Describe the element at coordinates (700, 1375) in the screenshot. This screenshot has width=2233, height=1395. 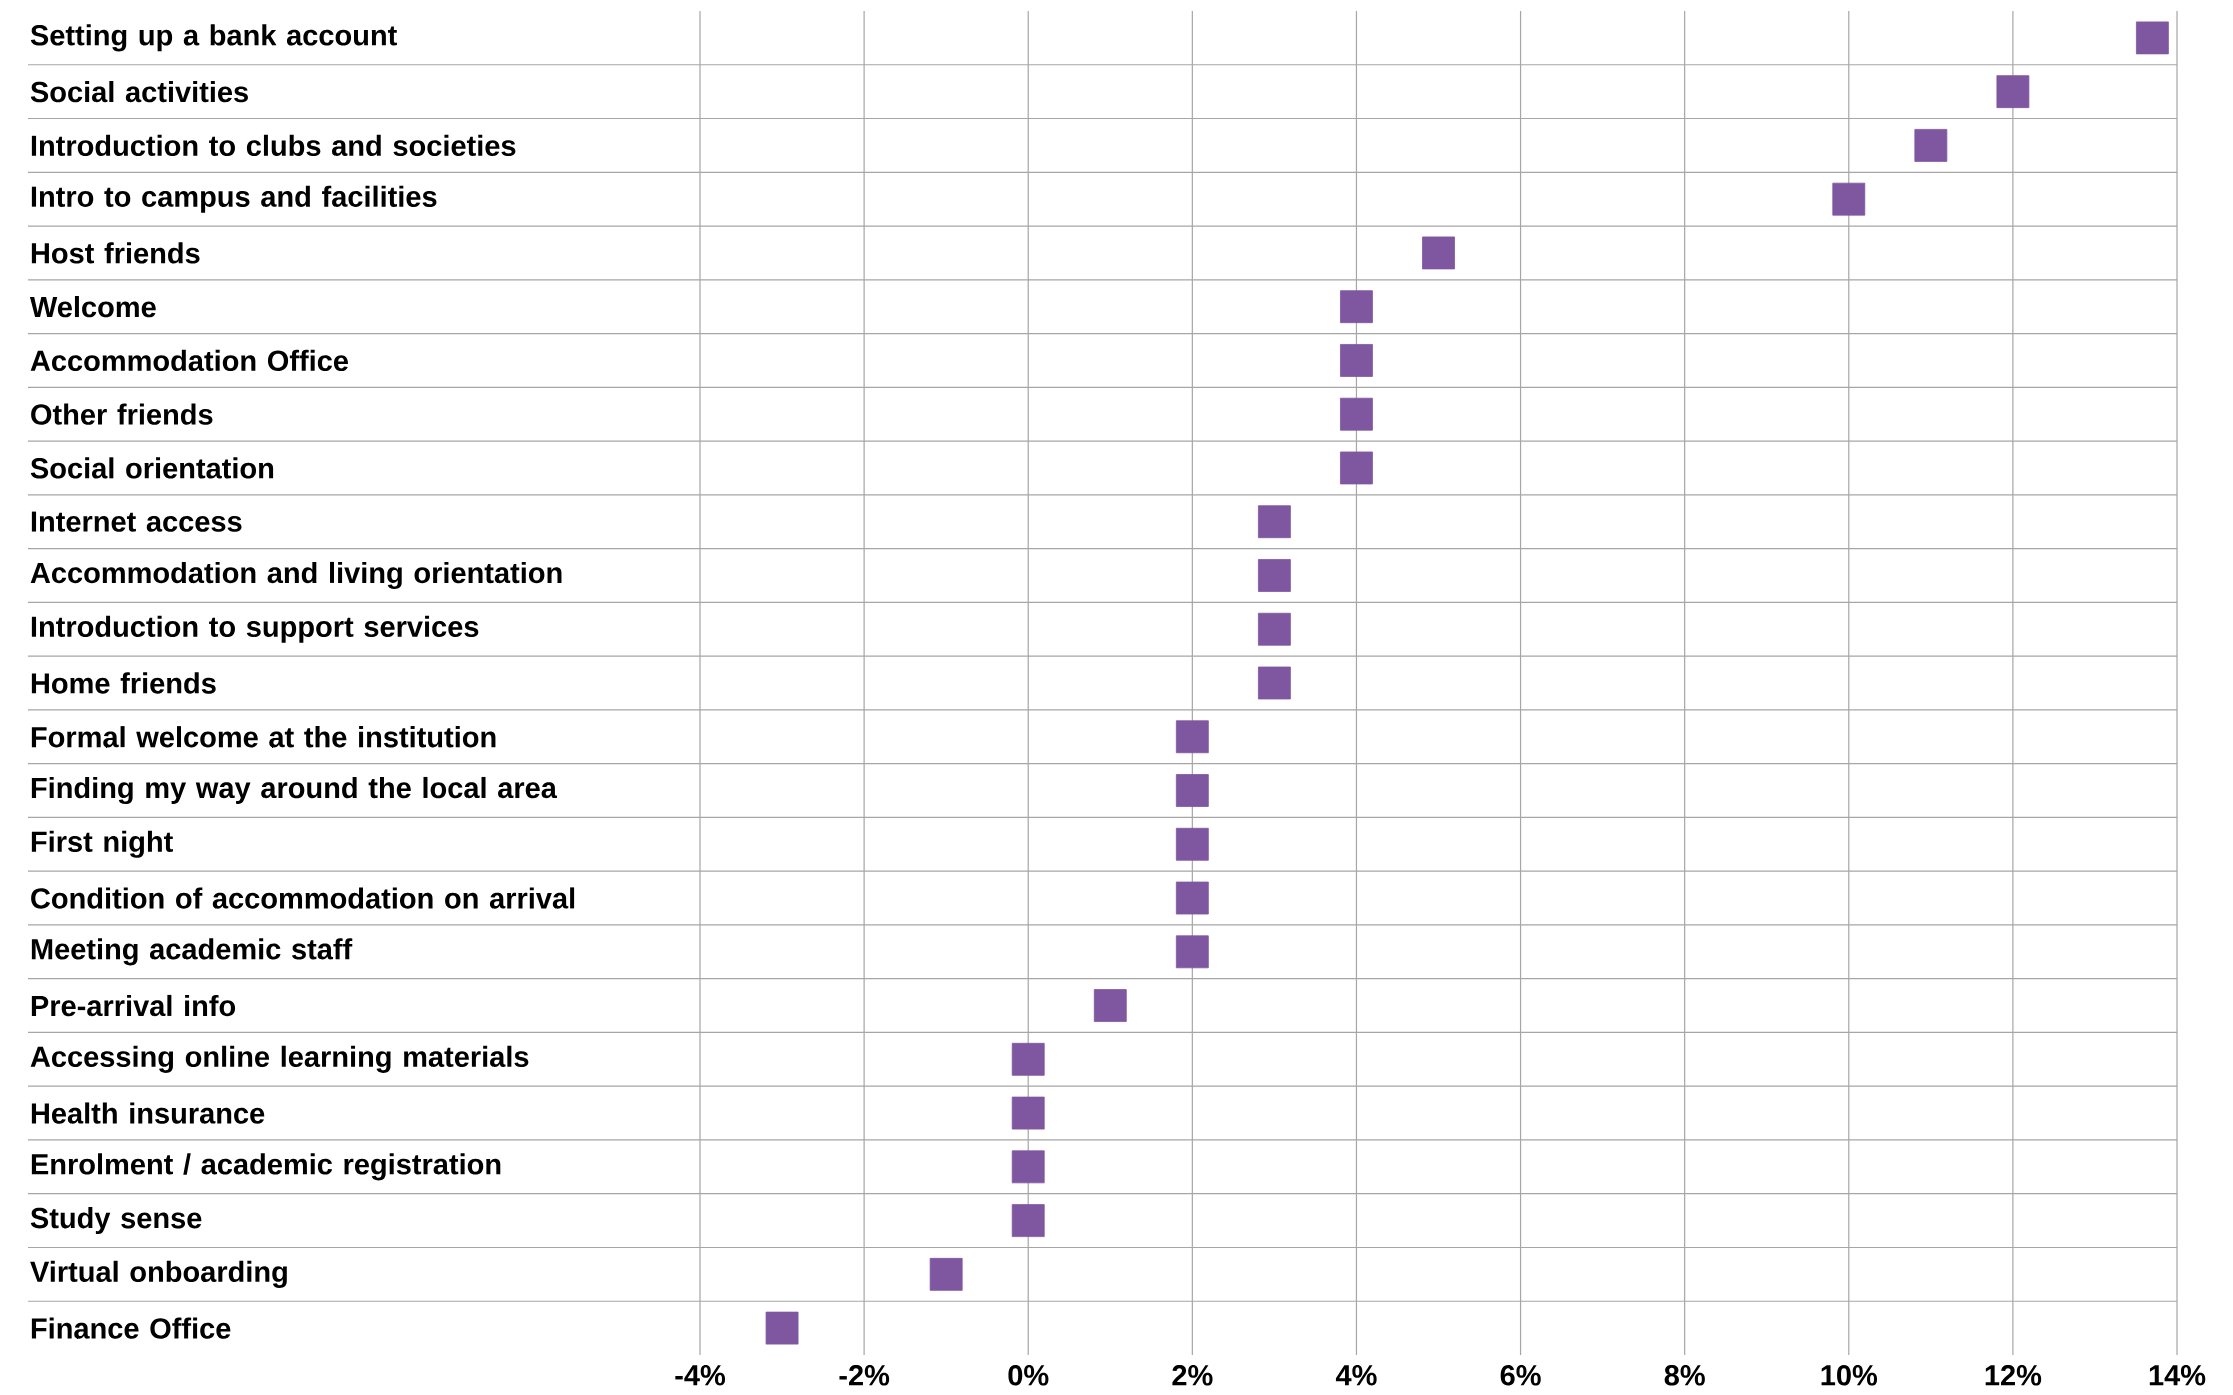
I see `x-tick-label: -4%` at that location.